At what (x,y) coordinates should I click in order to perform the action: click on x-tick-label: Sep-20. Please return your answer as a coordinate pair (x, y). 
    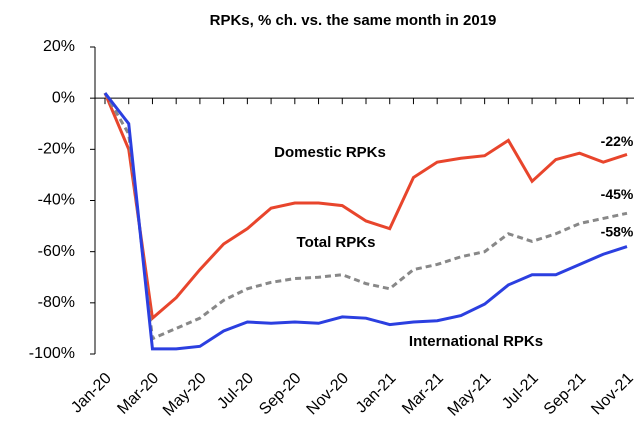
    Looking at the image, I should click on (280, 394).